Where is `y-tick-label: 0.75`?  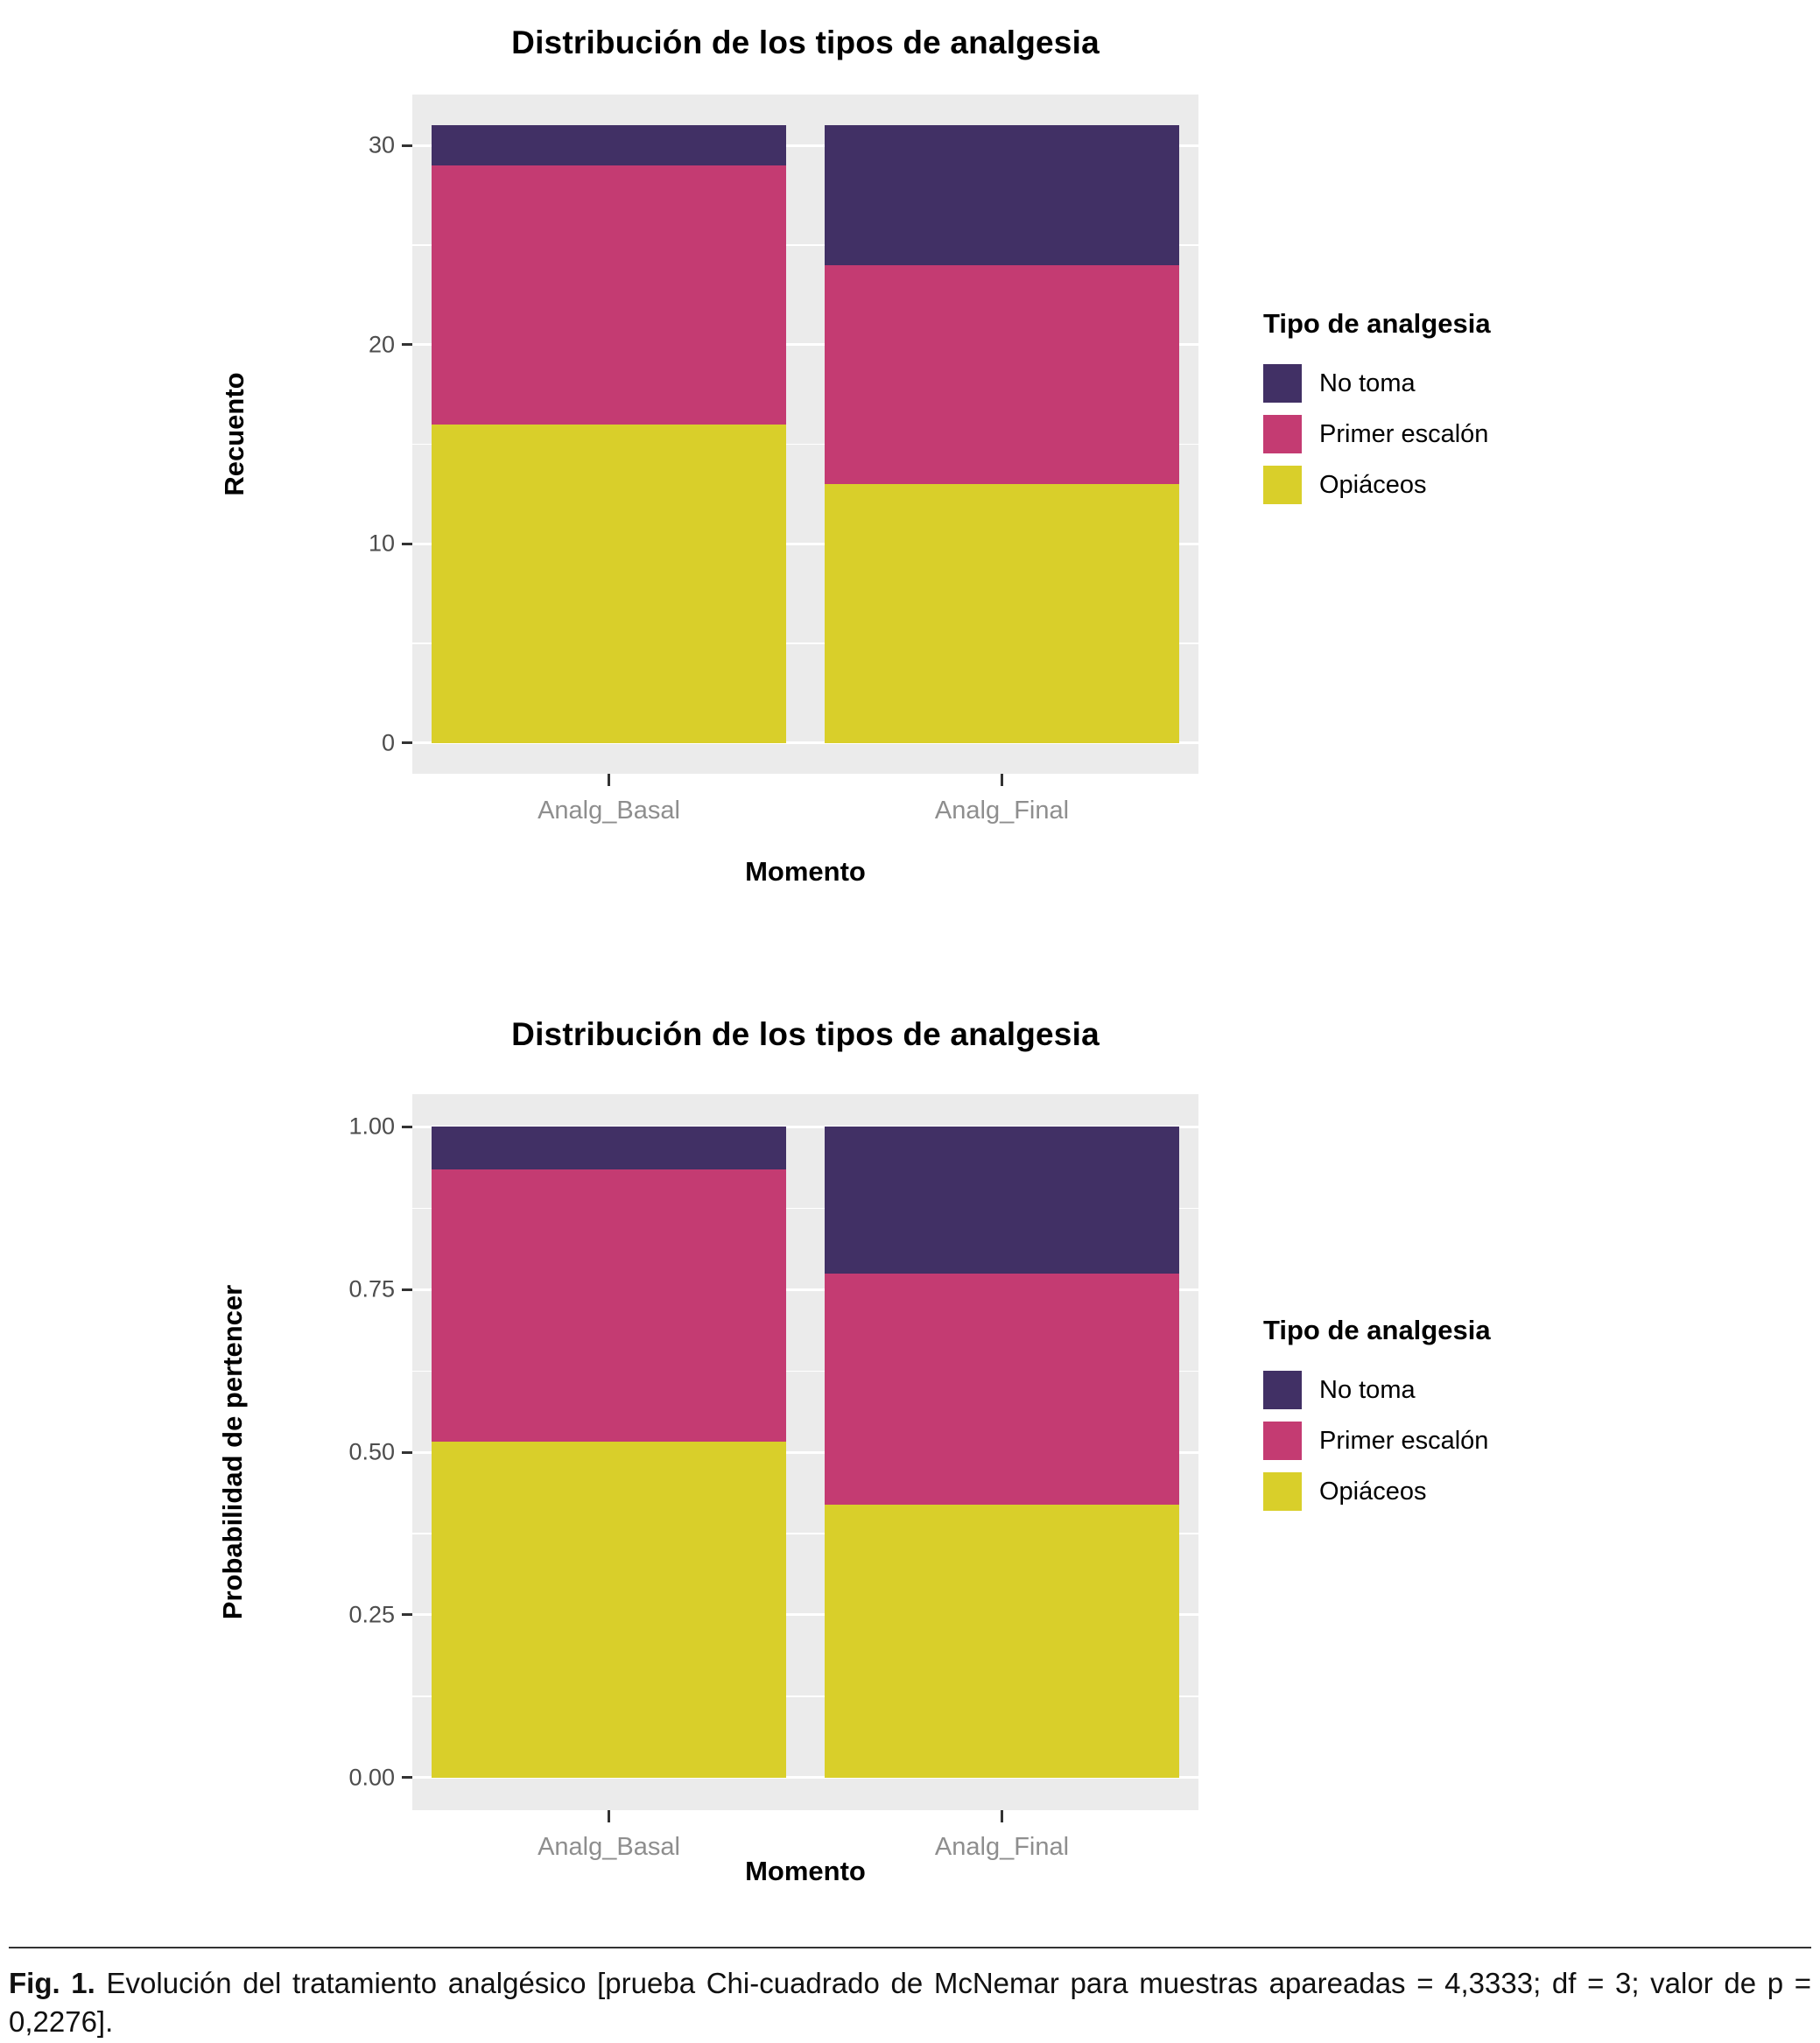 y-tick-label: 0.75 is located at coordinates (371, 1289).